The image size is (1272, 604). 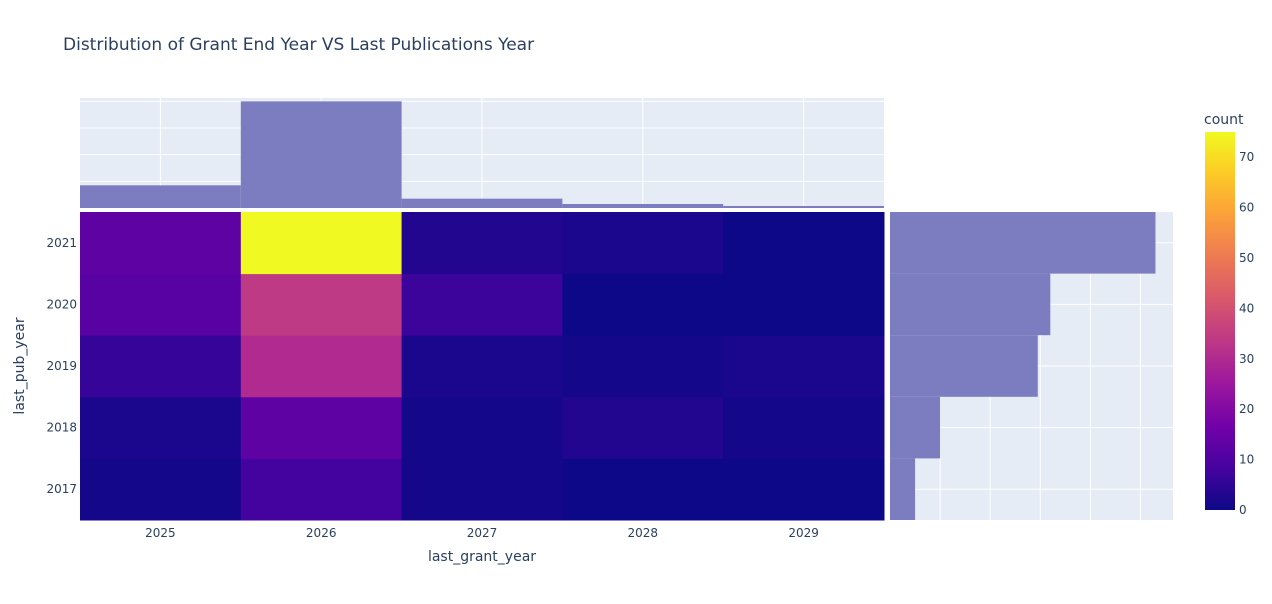 I want to click on y-tick-label: 2018, so click(x=61, y=428).